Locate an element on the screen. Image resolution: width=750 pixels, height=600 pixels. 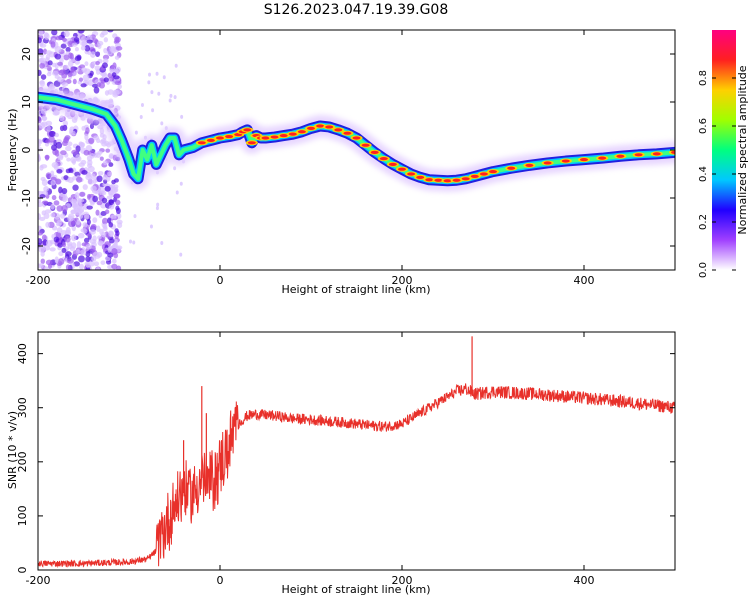
colorbar-tick-label: 0.4 is located at coordinates (703, 174).